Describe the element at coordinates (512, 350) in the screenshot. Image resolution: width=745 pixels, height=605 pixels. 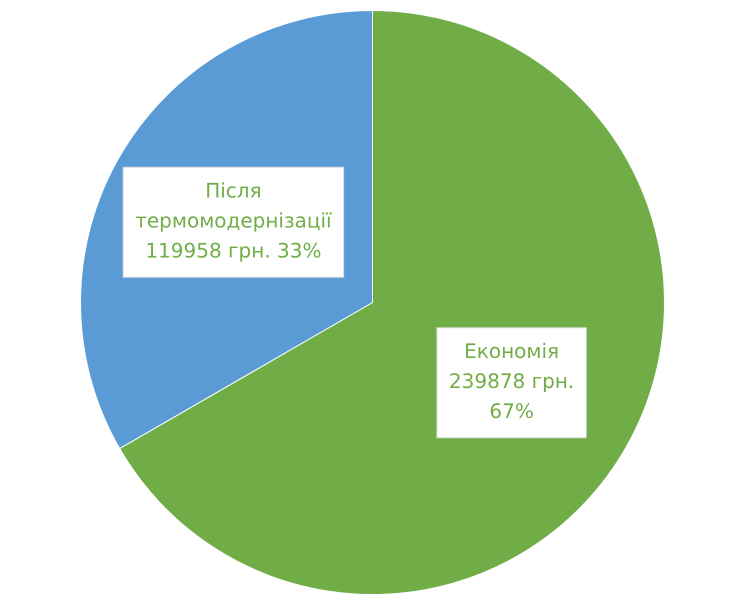
I see `slice-label: Економія` at that location.